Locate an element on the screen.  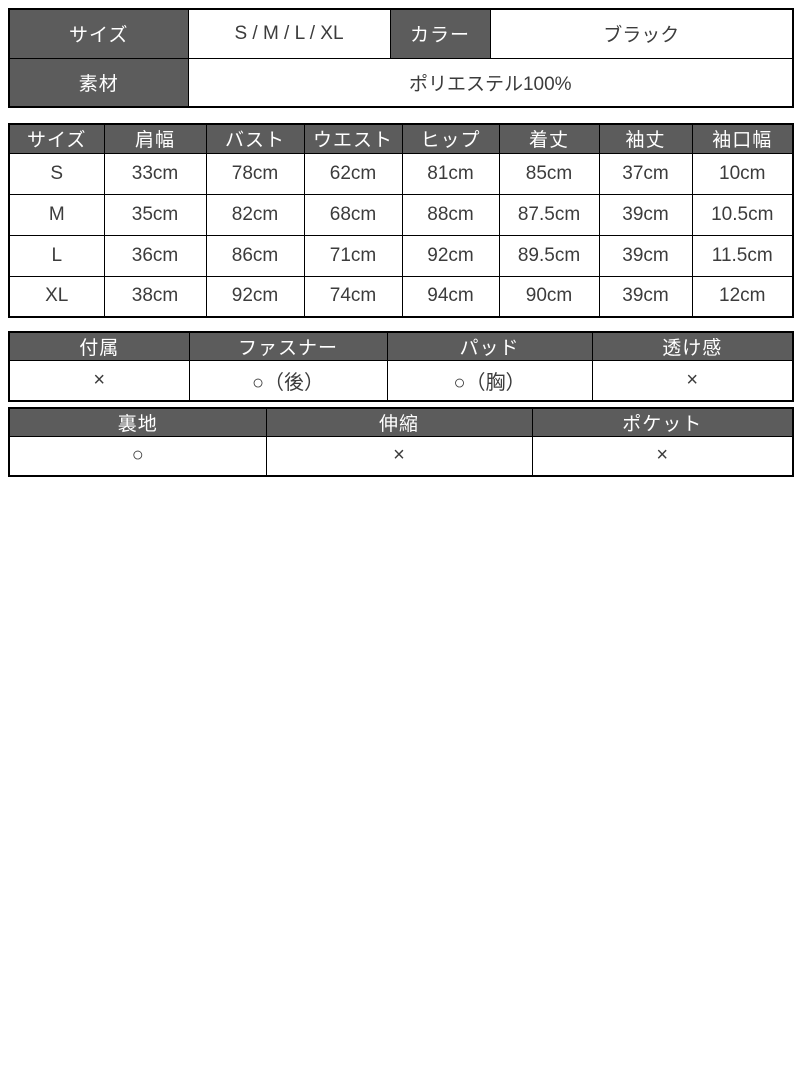
size-cell: 35cm is located at coordinates (155, 214).